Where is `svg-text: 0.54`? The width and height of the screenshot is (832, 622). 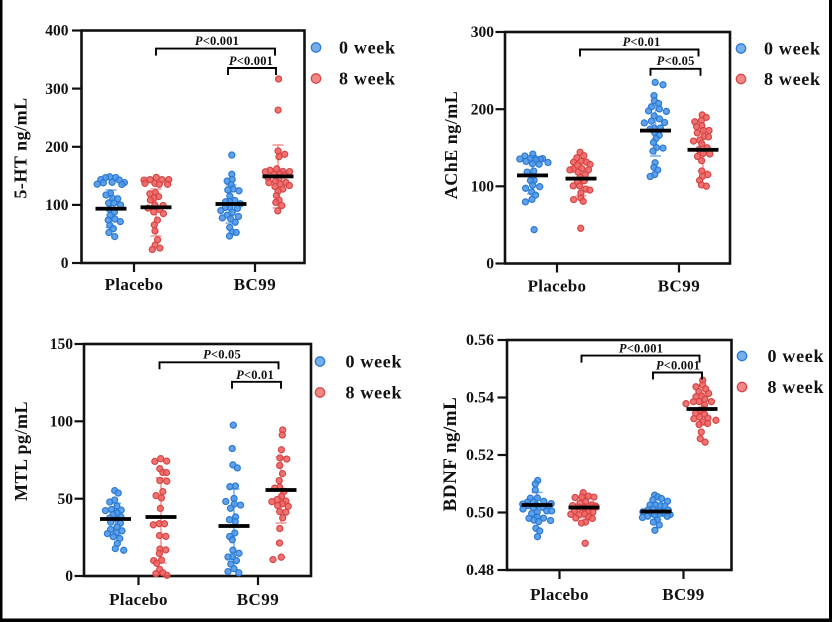
svg-text: 0.54 is located at coordinates (480, 398).